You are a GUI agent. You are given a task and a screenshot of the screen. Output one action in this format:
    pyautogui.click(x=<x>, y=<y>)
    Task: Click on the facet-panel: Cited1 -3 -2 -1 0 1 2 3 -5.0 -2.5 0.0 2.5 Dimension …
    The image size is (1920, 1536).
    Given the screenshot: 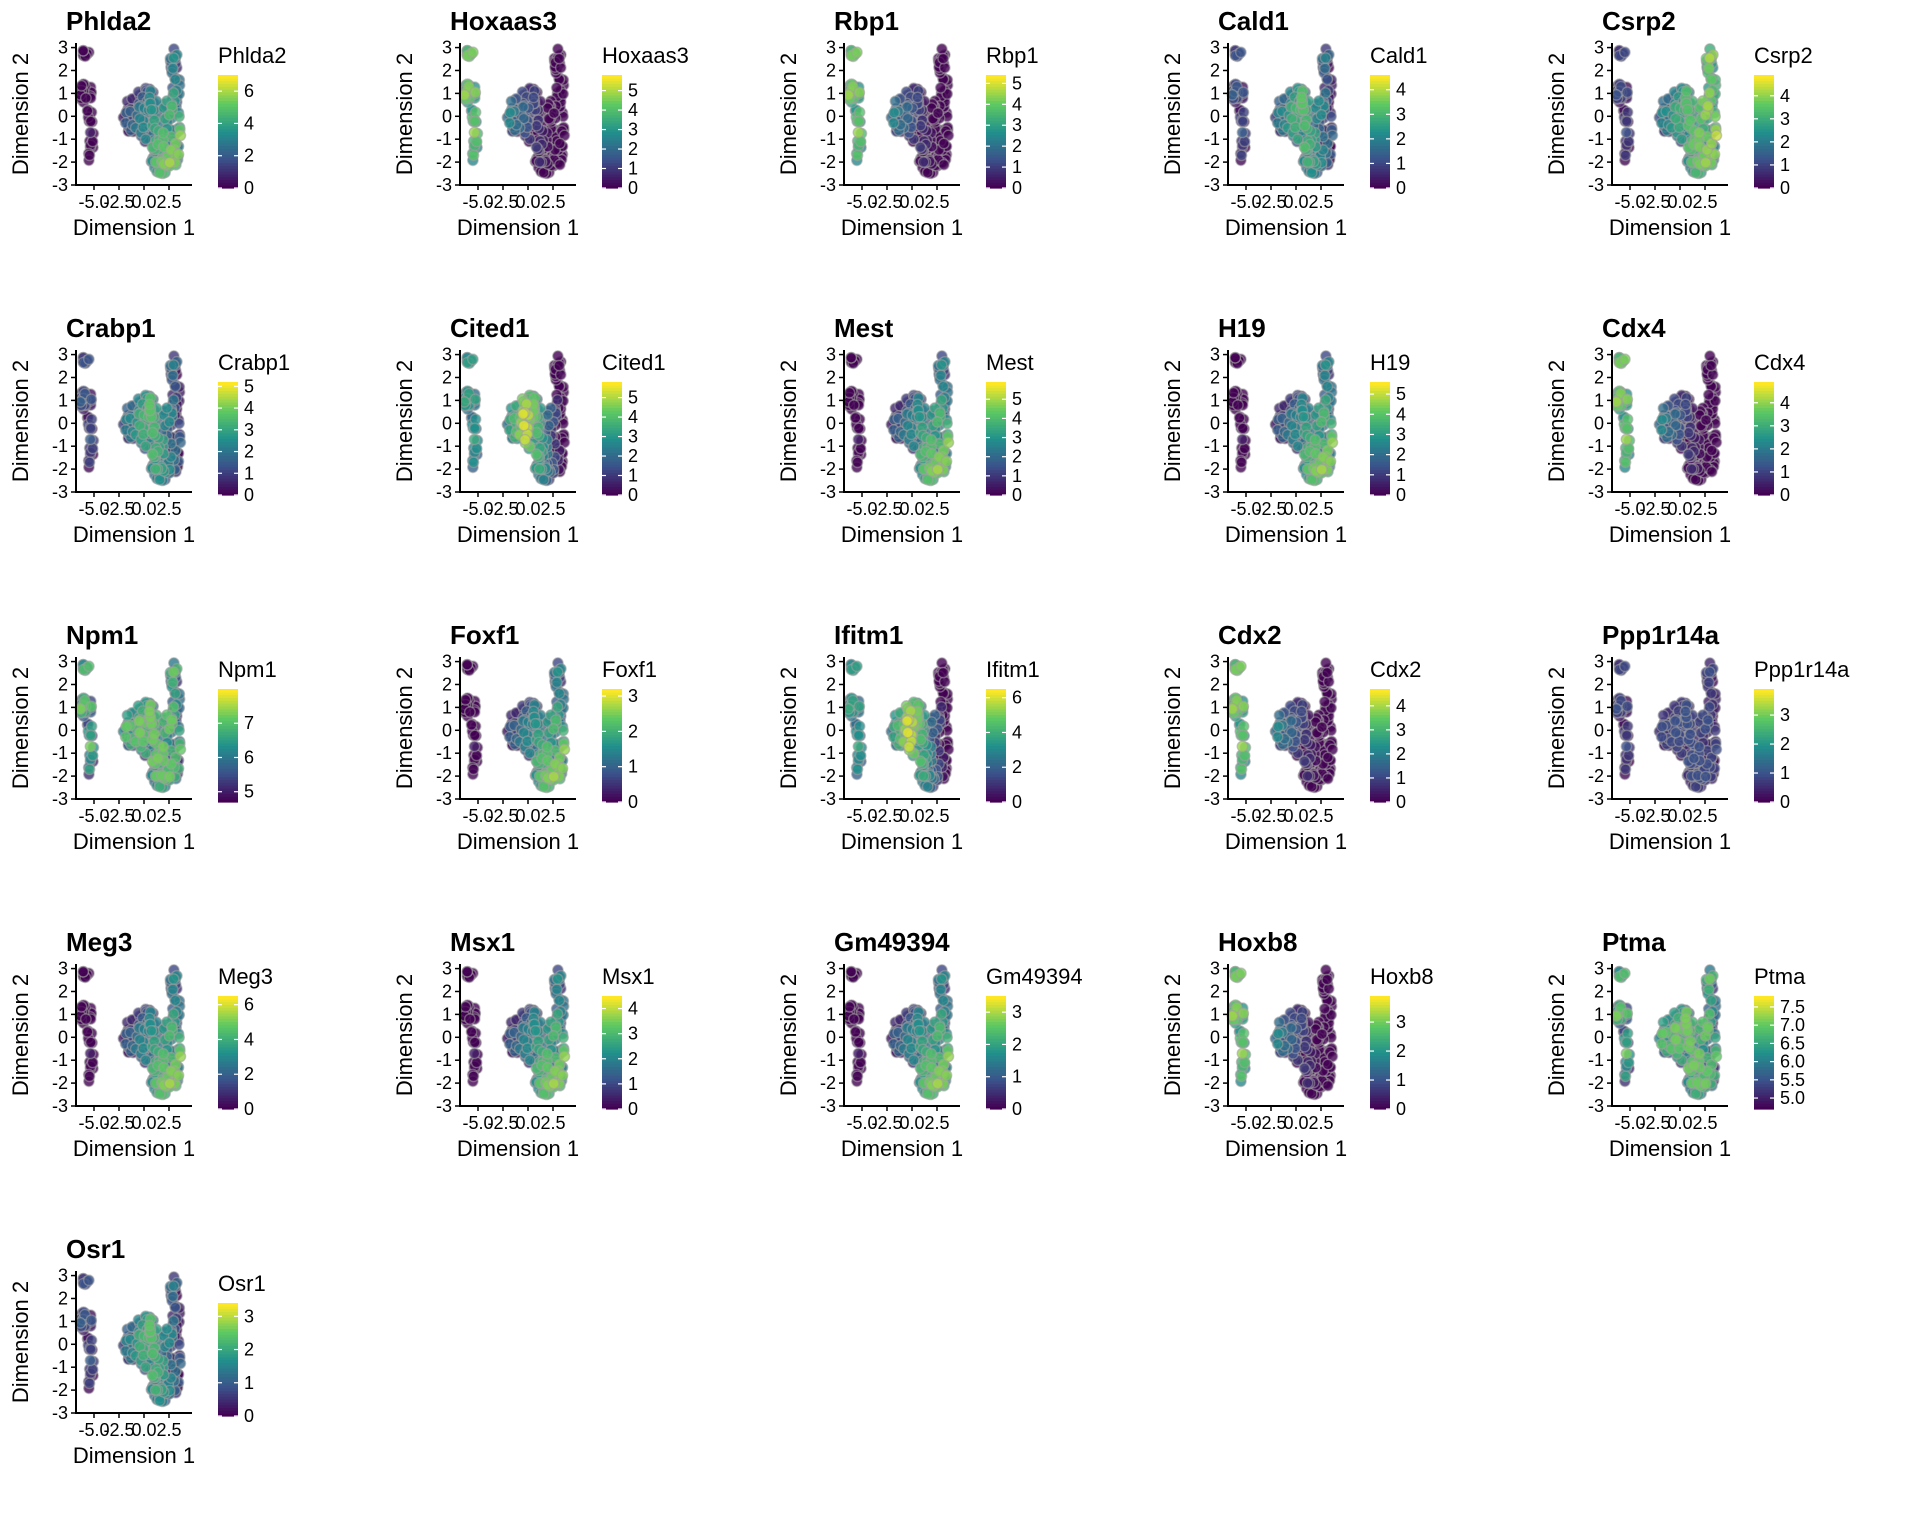 What is the action you would take?
    pyautogui.click(x=576, y=460)
    